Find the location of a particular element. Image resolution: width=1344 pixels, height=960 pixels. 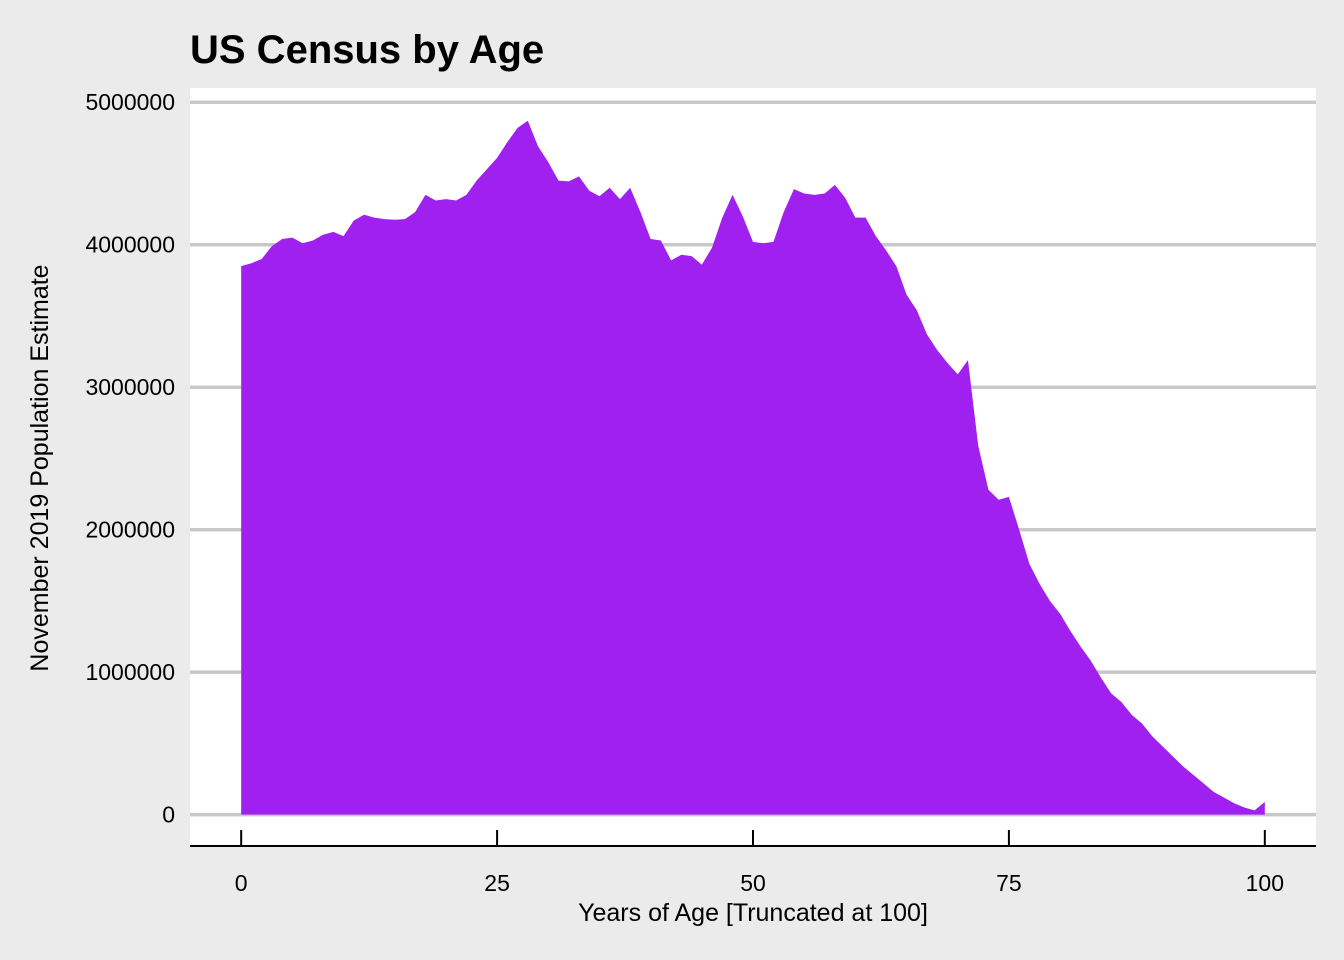

x-tick-label: 50 is located at coordinates (753, 883).